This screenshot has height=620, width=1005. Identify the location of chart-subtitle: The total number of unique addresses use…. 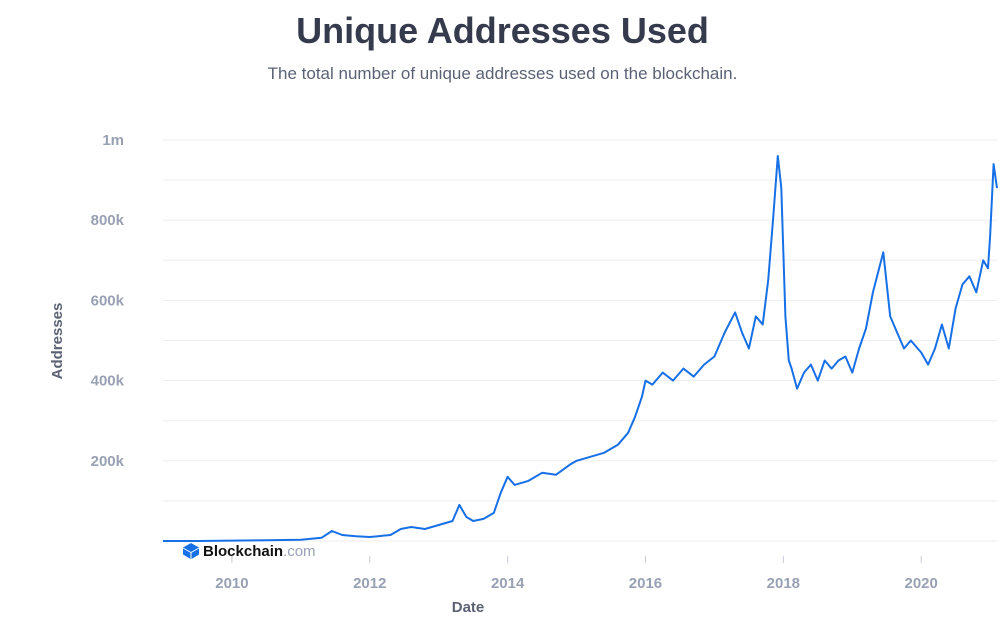
(502, 73).